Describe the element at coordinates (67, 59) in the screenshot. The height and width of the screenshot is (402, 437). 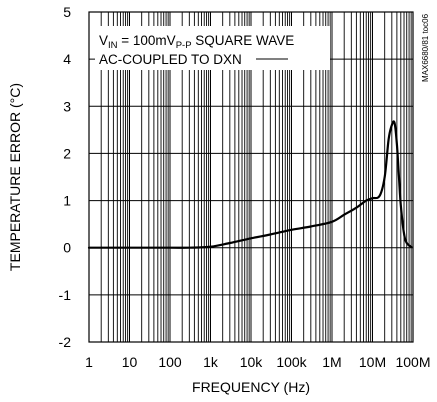
I see `y-tick-label: 4` at that location.